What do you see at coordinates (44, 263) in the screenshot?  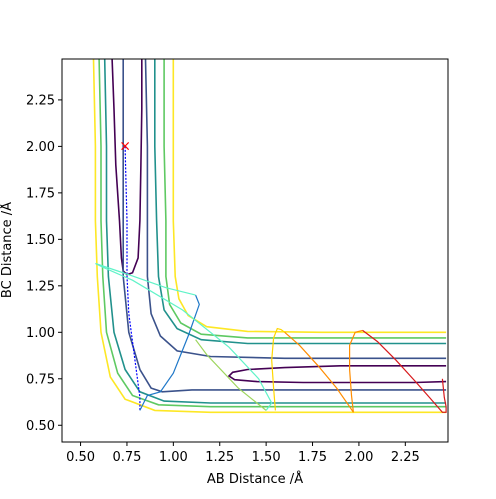 I see `y-axis: 0.50 0.75 1.00 1.25 1.50 1.75 2.00 2.25` at bounding box center [44, 263].